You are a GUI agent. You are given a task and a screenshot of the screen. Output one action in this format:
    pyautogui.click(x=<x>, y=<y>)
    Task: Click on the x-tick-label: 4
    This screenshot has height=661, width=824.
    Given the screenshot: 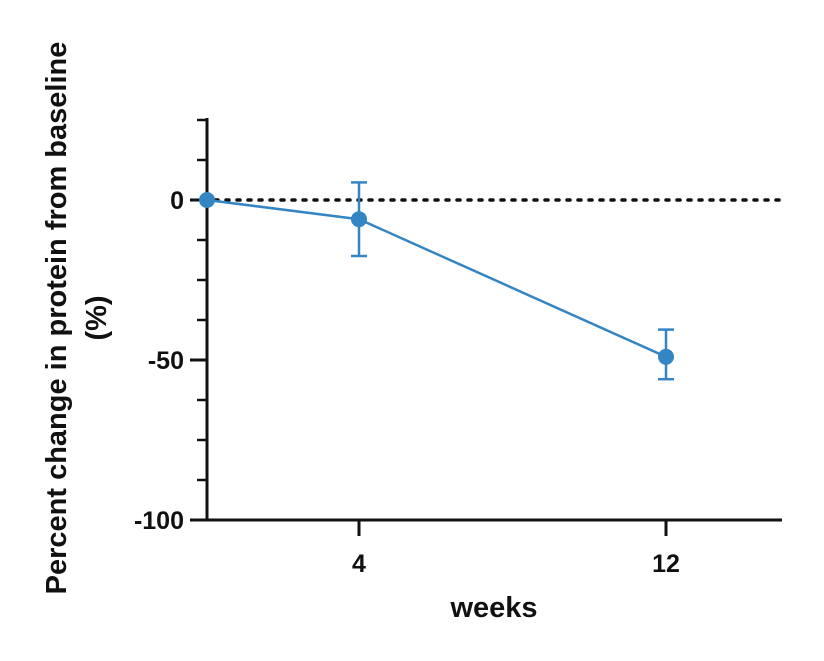 What is the action you would take?
    pyautogui.click(x=359, y=564)
    